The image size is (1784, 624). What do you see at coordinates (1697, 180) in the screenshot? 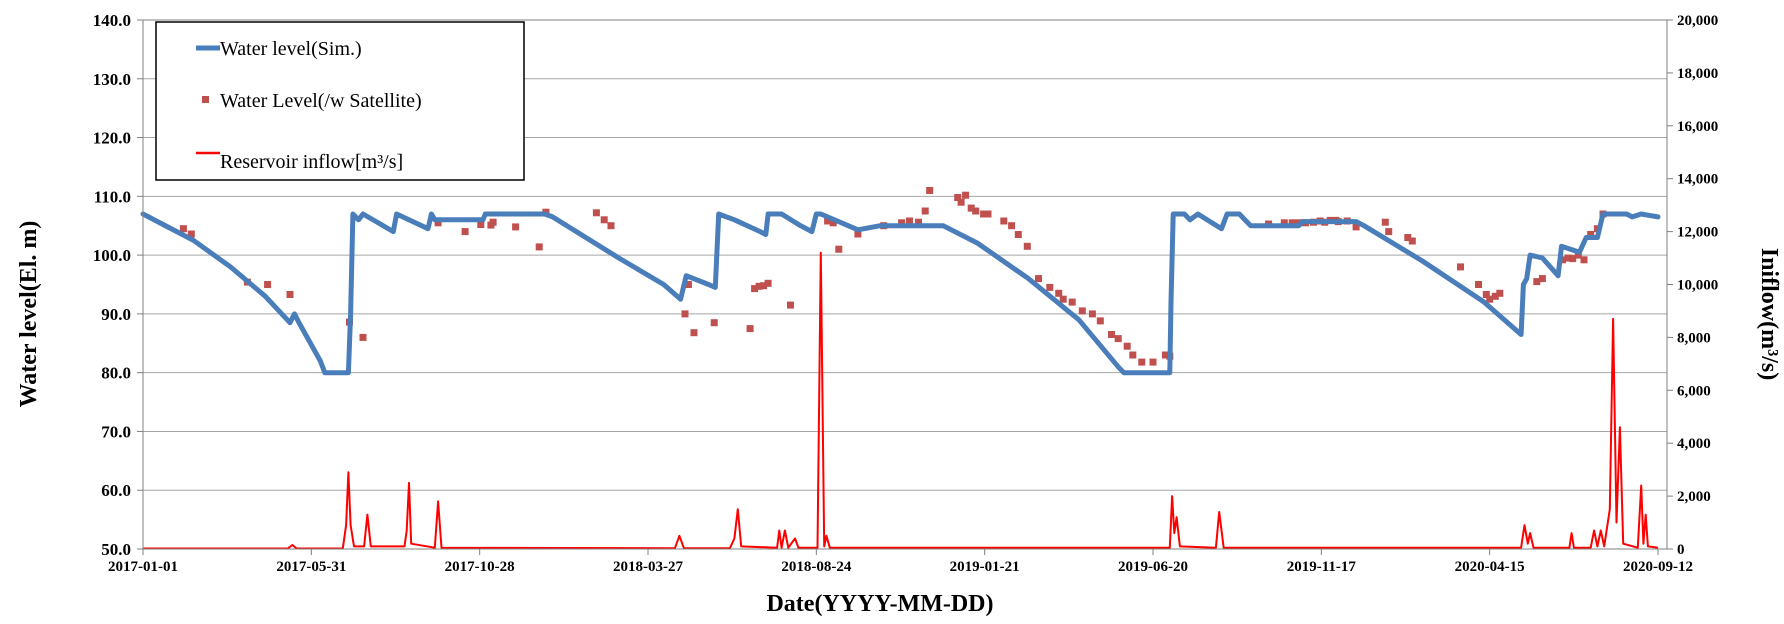
I see `y2-tick-label: 14,000` at bounding box center [1697, 180].